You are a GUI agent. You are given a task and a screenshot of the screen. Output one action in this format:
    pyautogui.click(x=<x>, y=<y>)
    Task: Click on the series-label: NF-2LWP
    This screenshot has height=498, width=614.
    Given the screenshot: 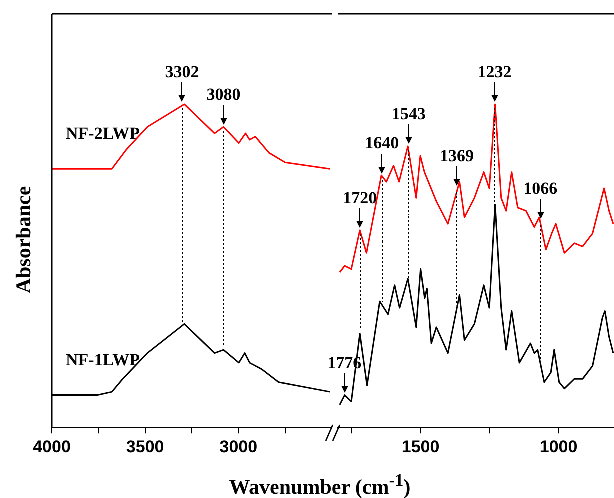 What is the action you would take?
    pyautogui.click(x=103, y=134)
    